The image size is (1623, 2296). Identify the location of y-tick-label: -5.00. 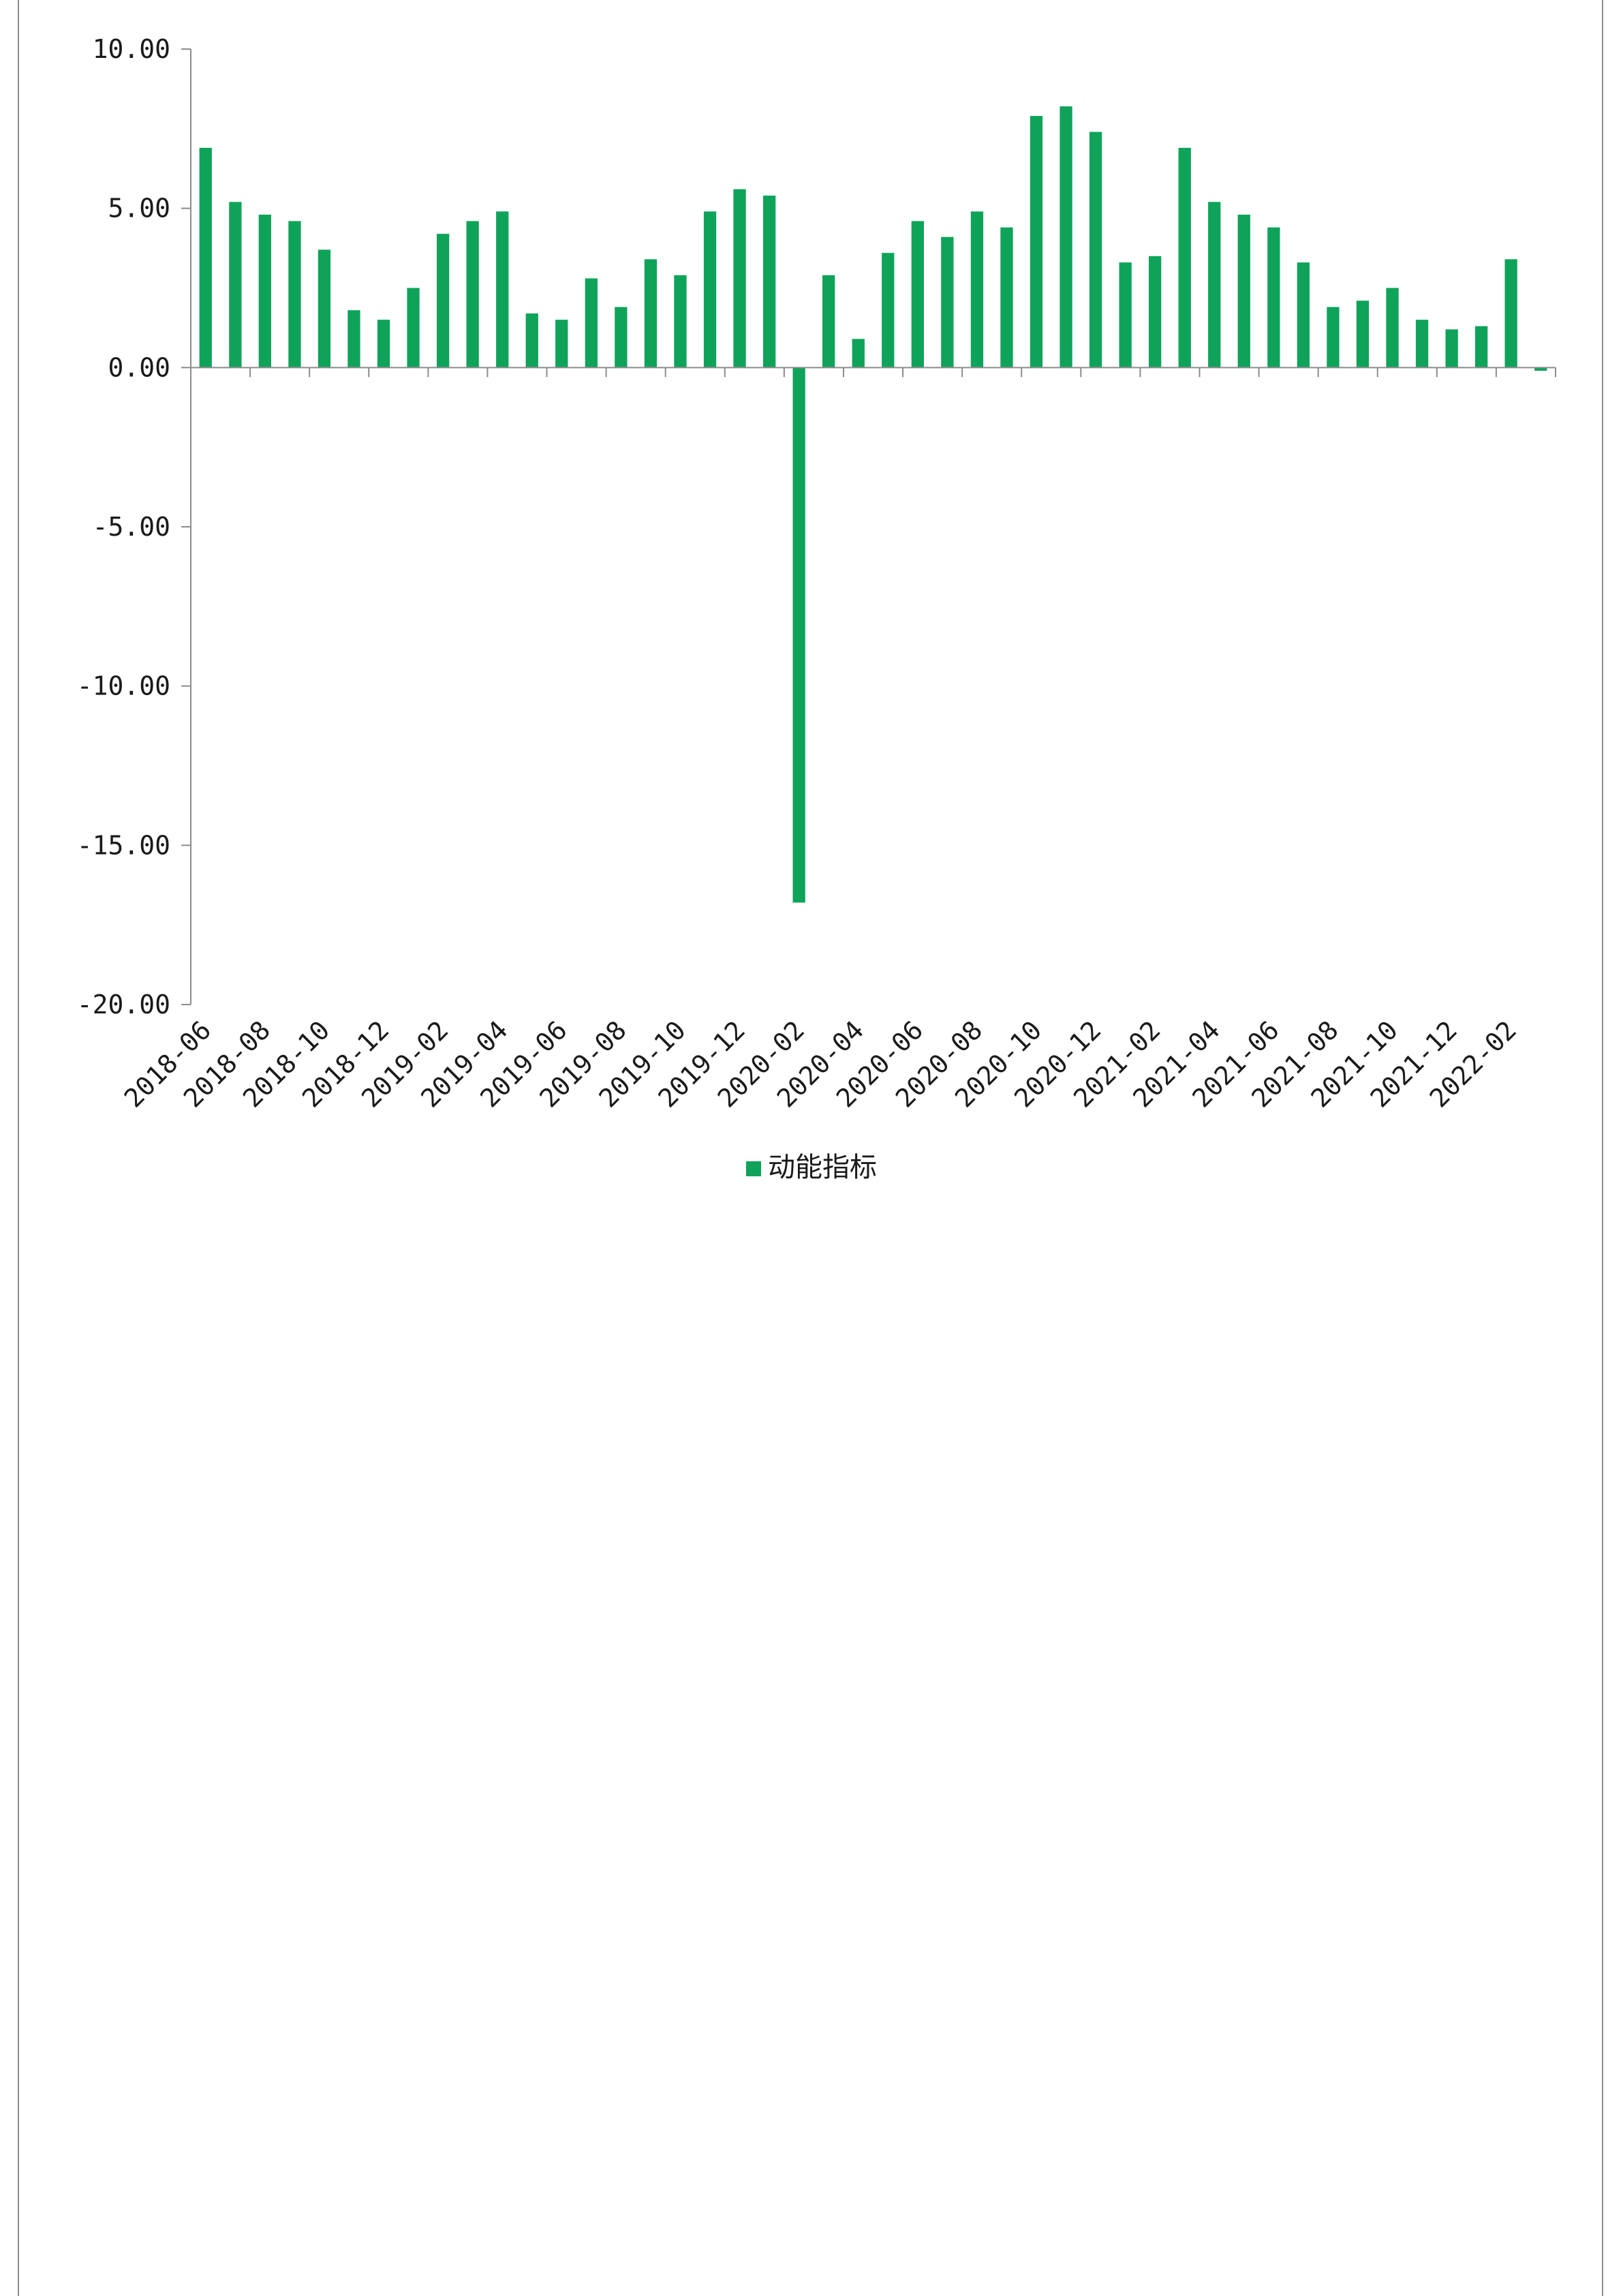
(131, 527).